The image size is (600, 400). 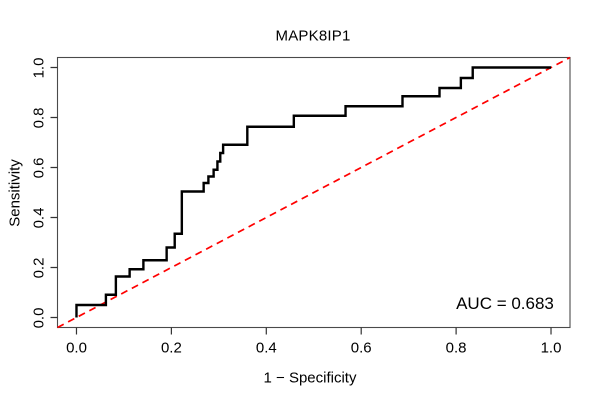 I want to click on y-tick-label: 1.0, so click(x=39, y=67).